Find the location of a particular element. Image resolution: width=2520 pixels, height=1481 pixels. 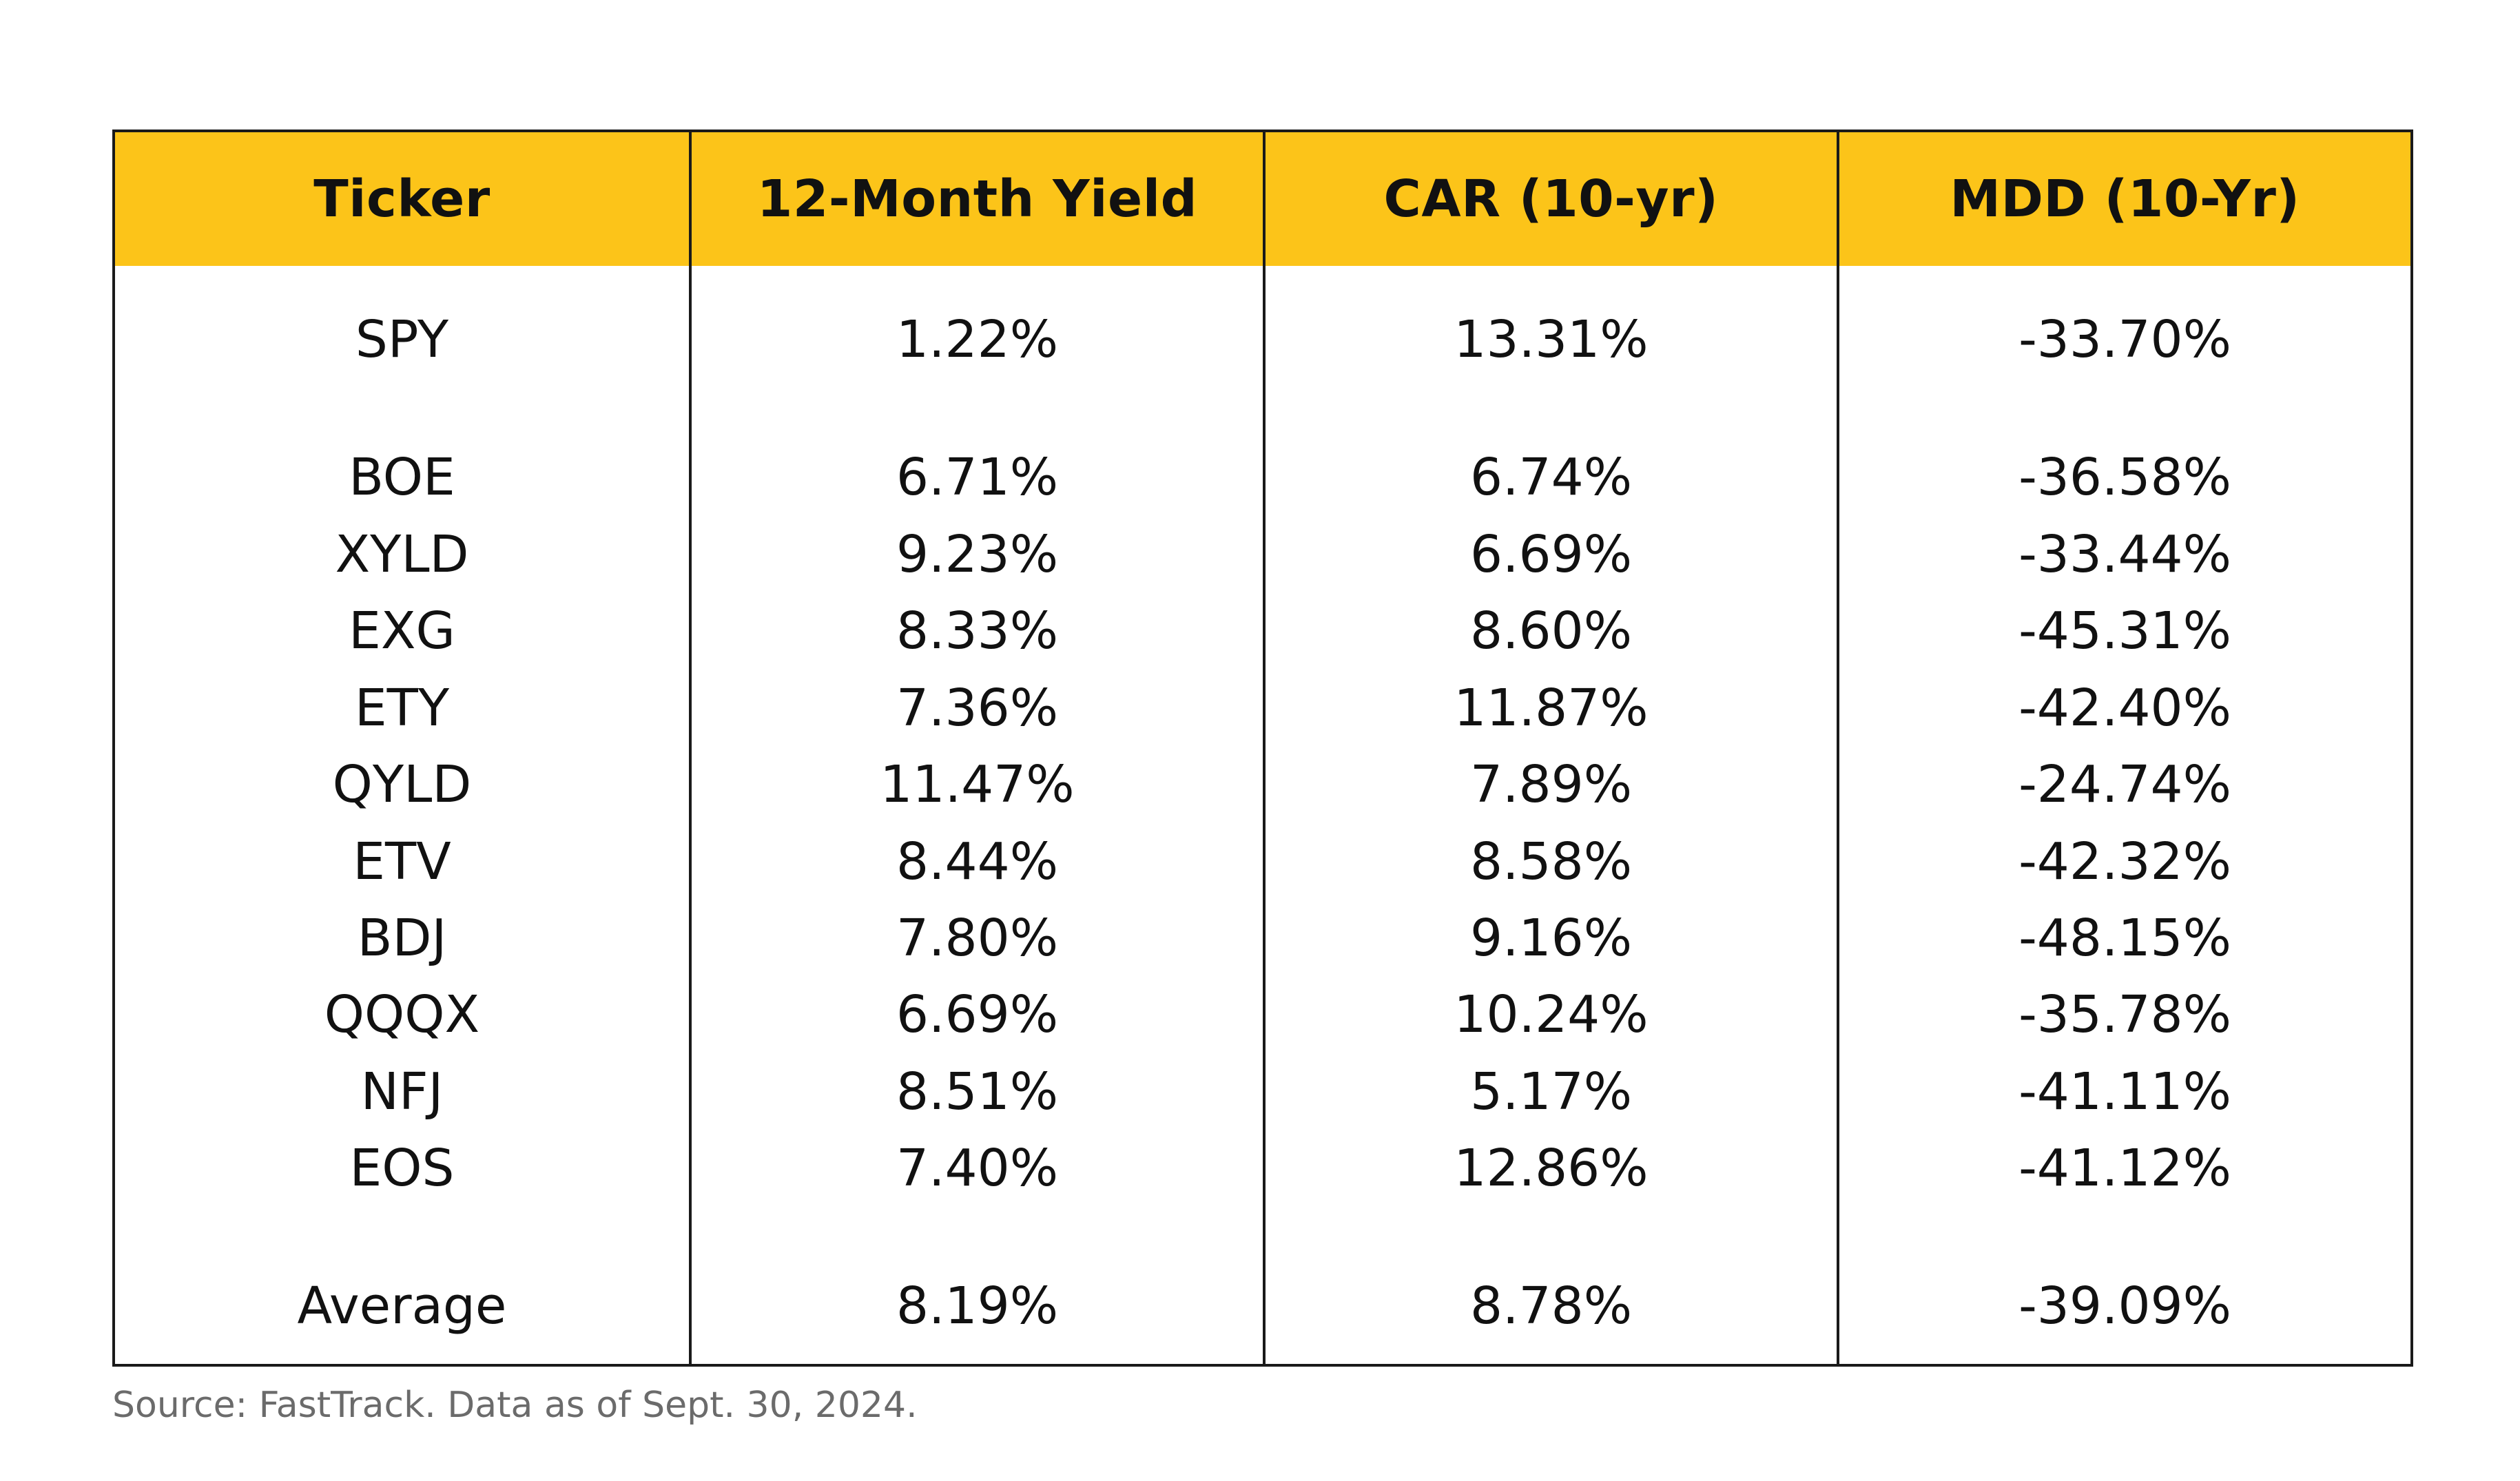

cell-12-month-yield: 7.40% is located at coordinates (977, 1169).